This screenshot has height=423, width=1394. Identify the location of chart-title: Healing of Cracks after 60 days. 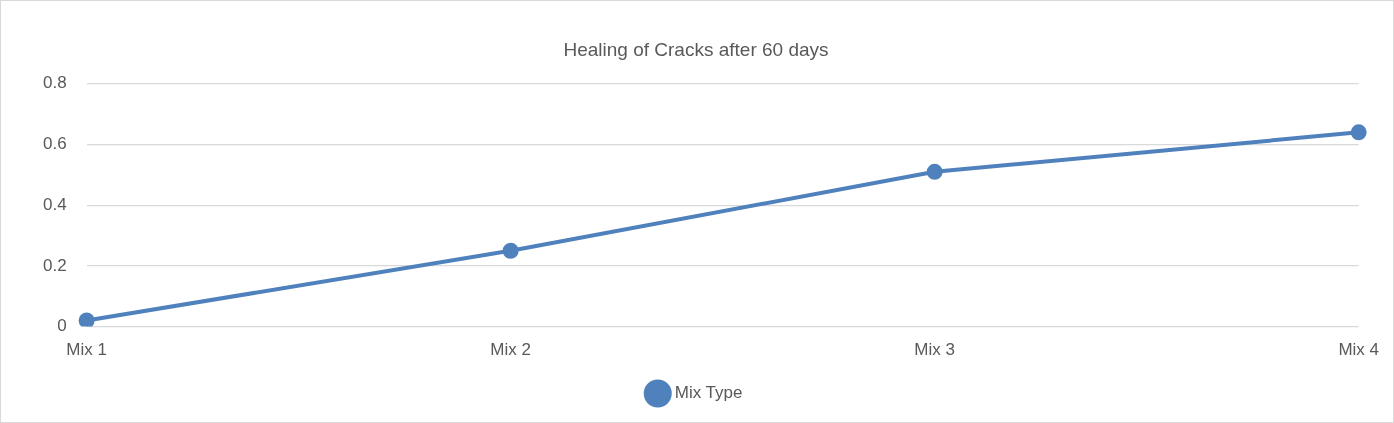
(696, 49).